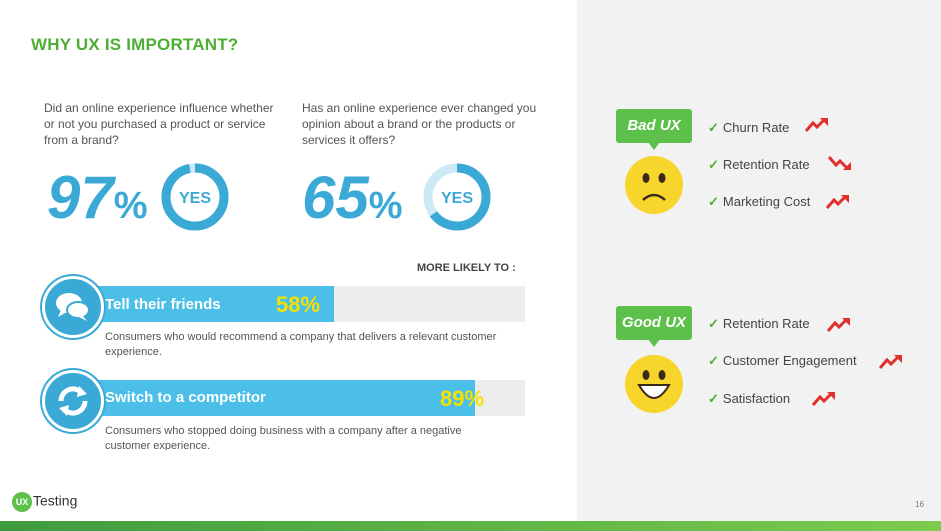 This screenshot has width=941, height=531. I want to click on good-ux-item-3: ✓ Satisfaction, so click(749, 399).